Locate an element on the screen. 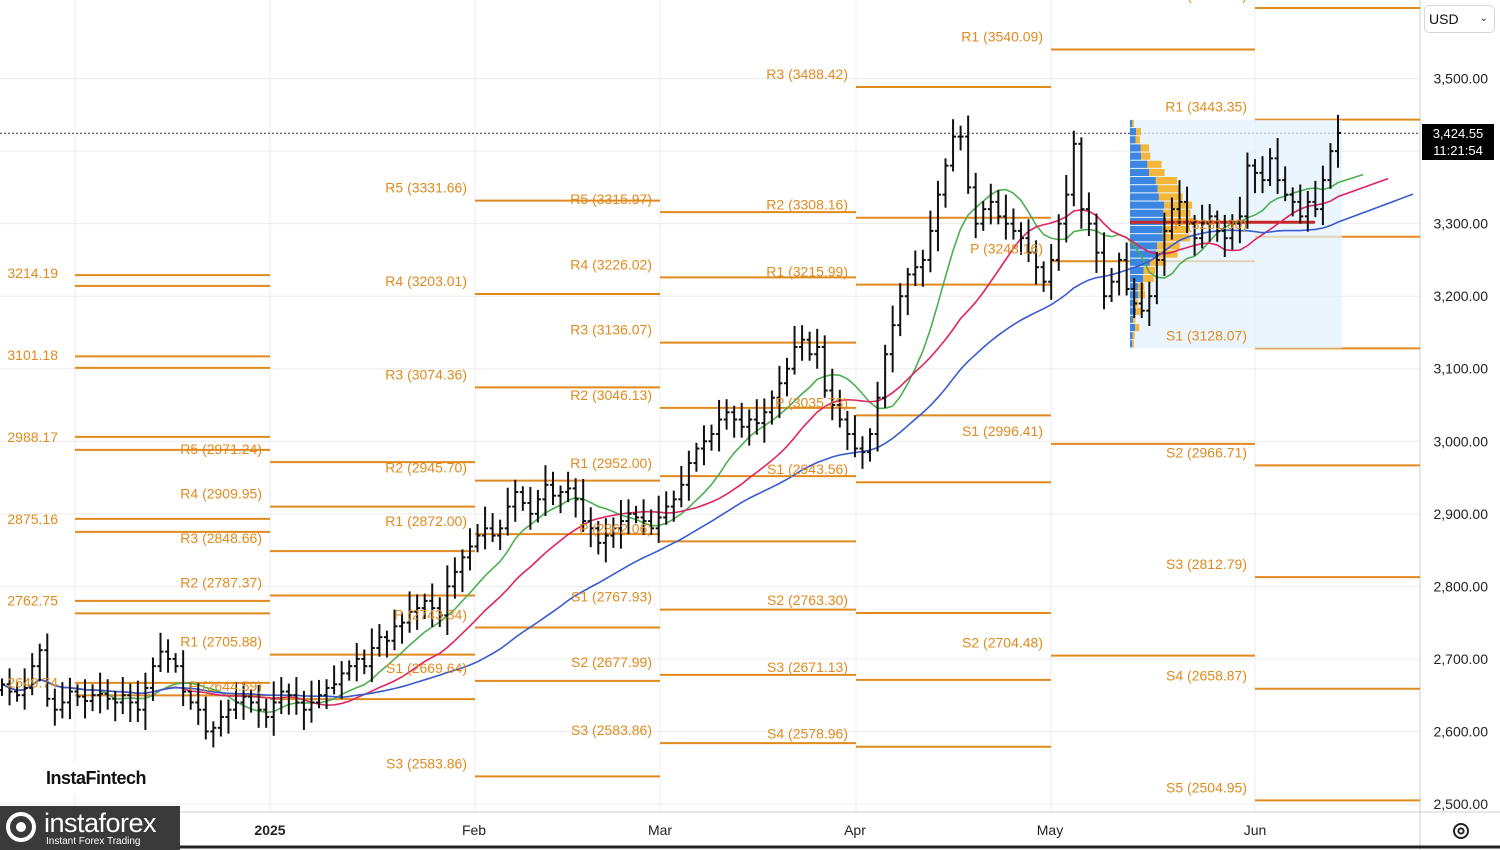 This screenshot has width=1500, height=850. pivot-label: R2 (2787.37) is located at coordinates (221, 583).